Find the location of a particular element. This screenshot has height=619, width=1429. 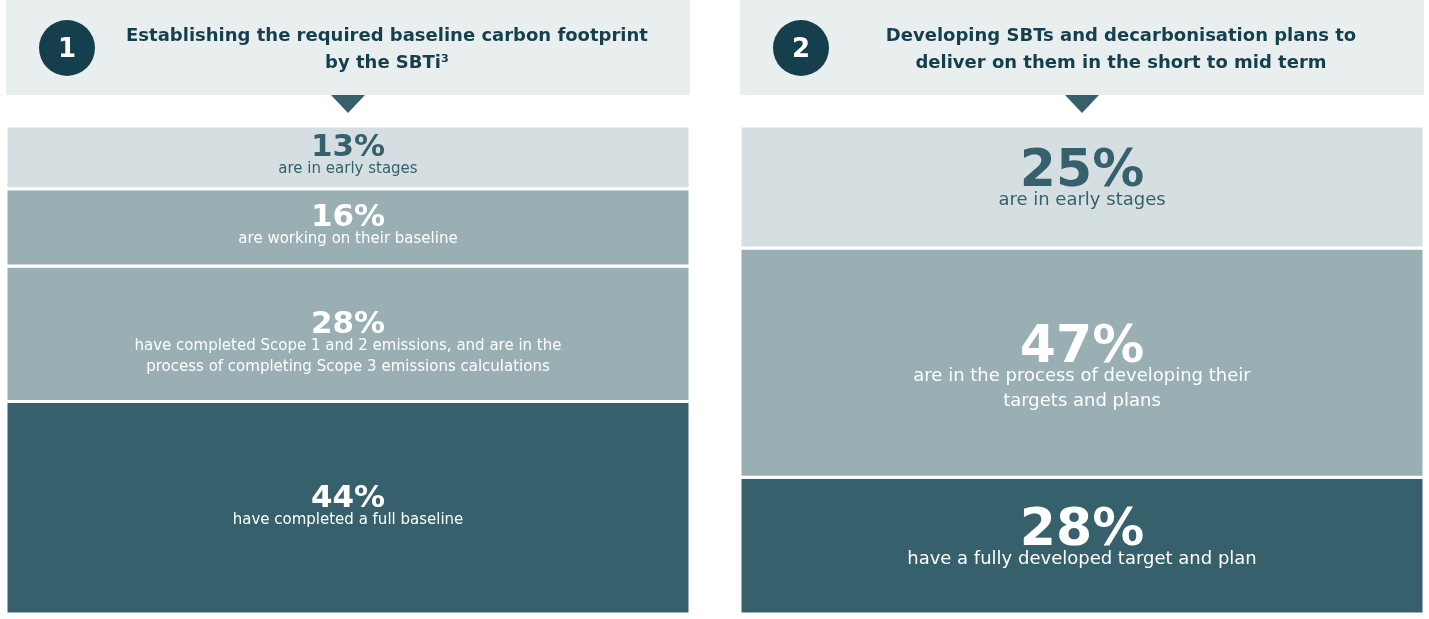

chart-title: Establishing the required baseline carbon footprint by the SBTi³ is located at coordinates (387, 48).